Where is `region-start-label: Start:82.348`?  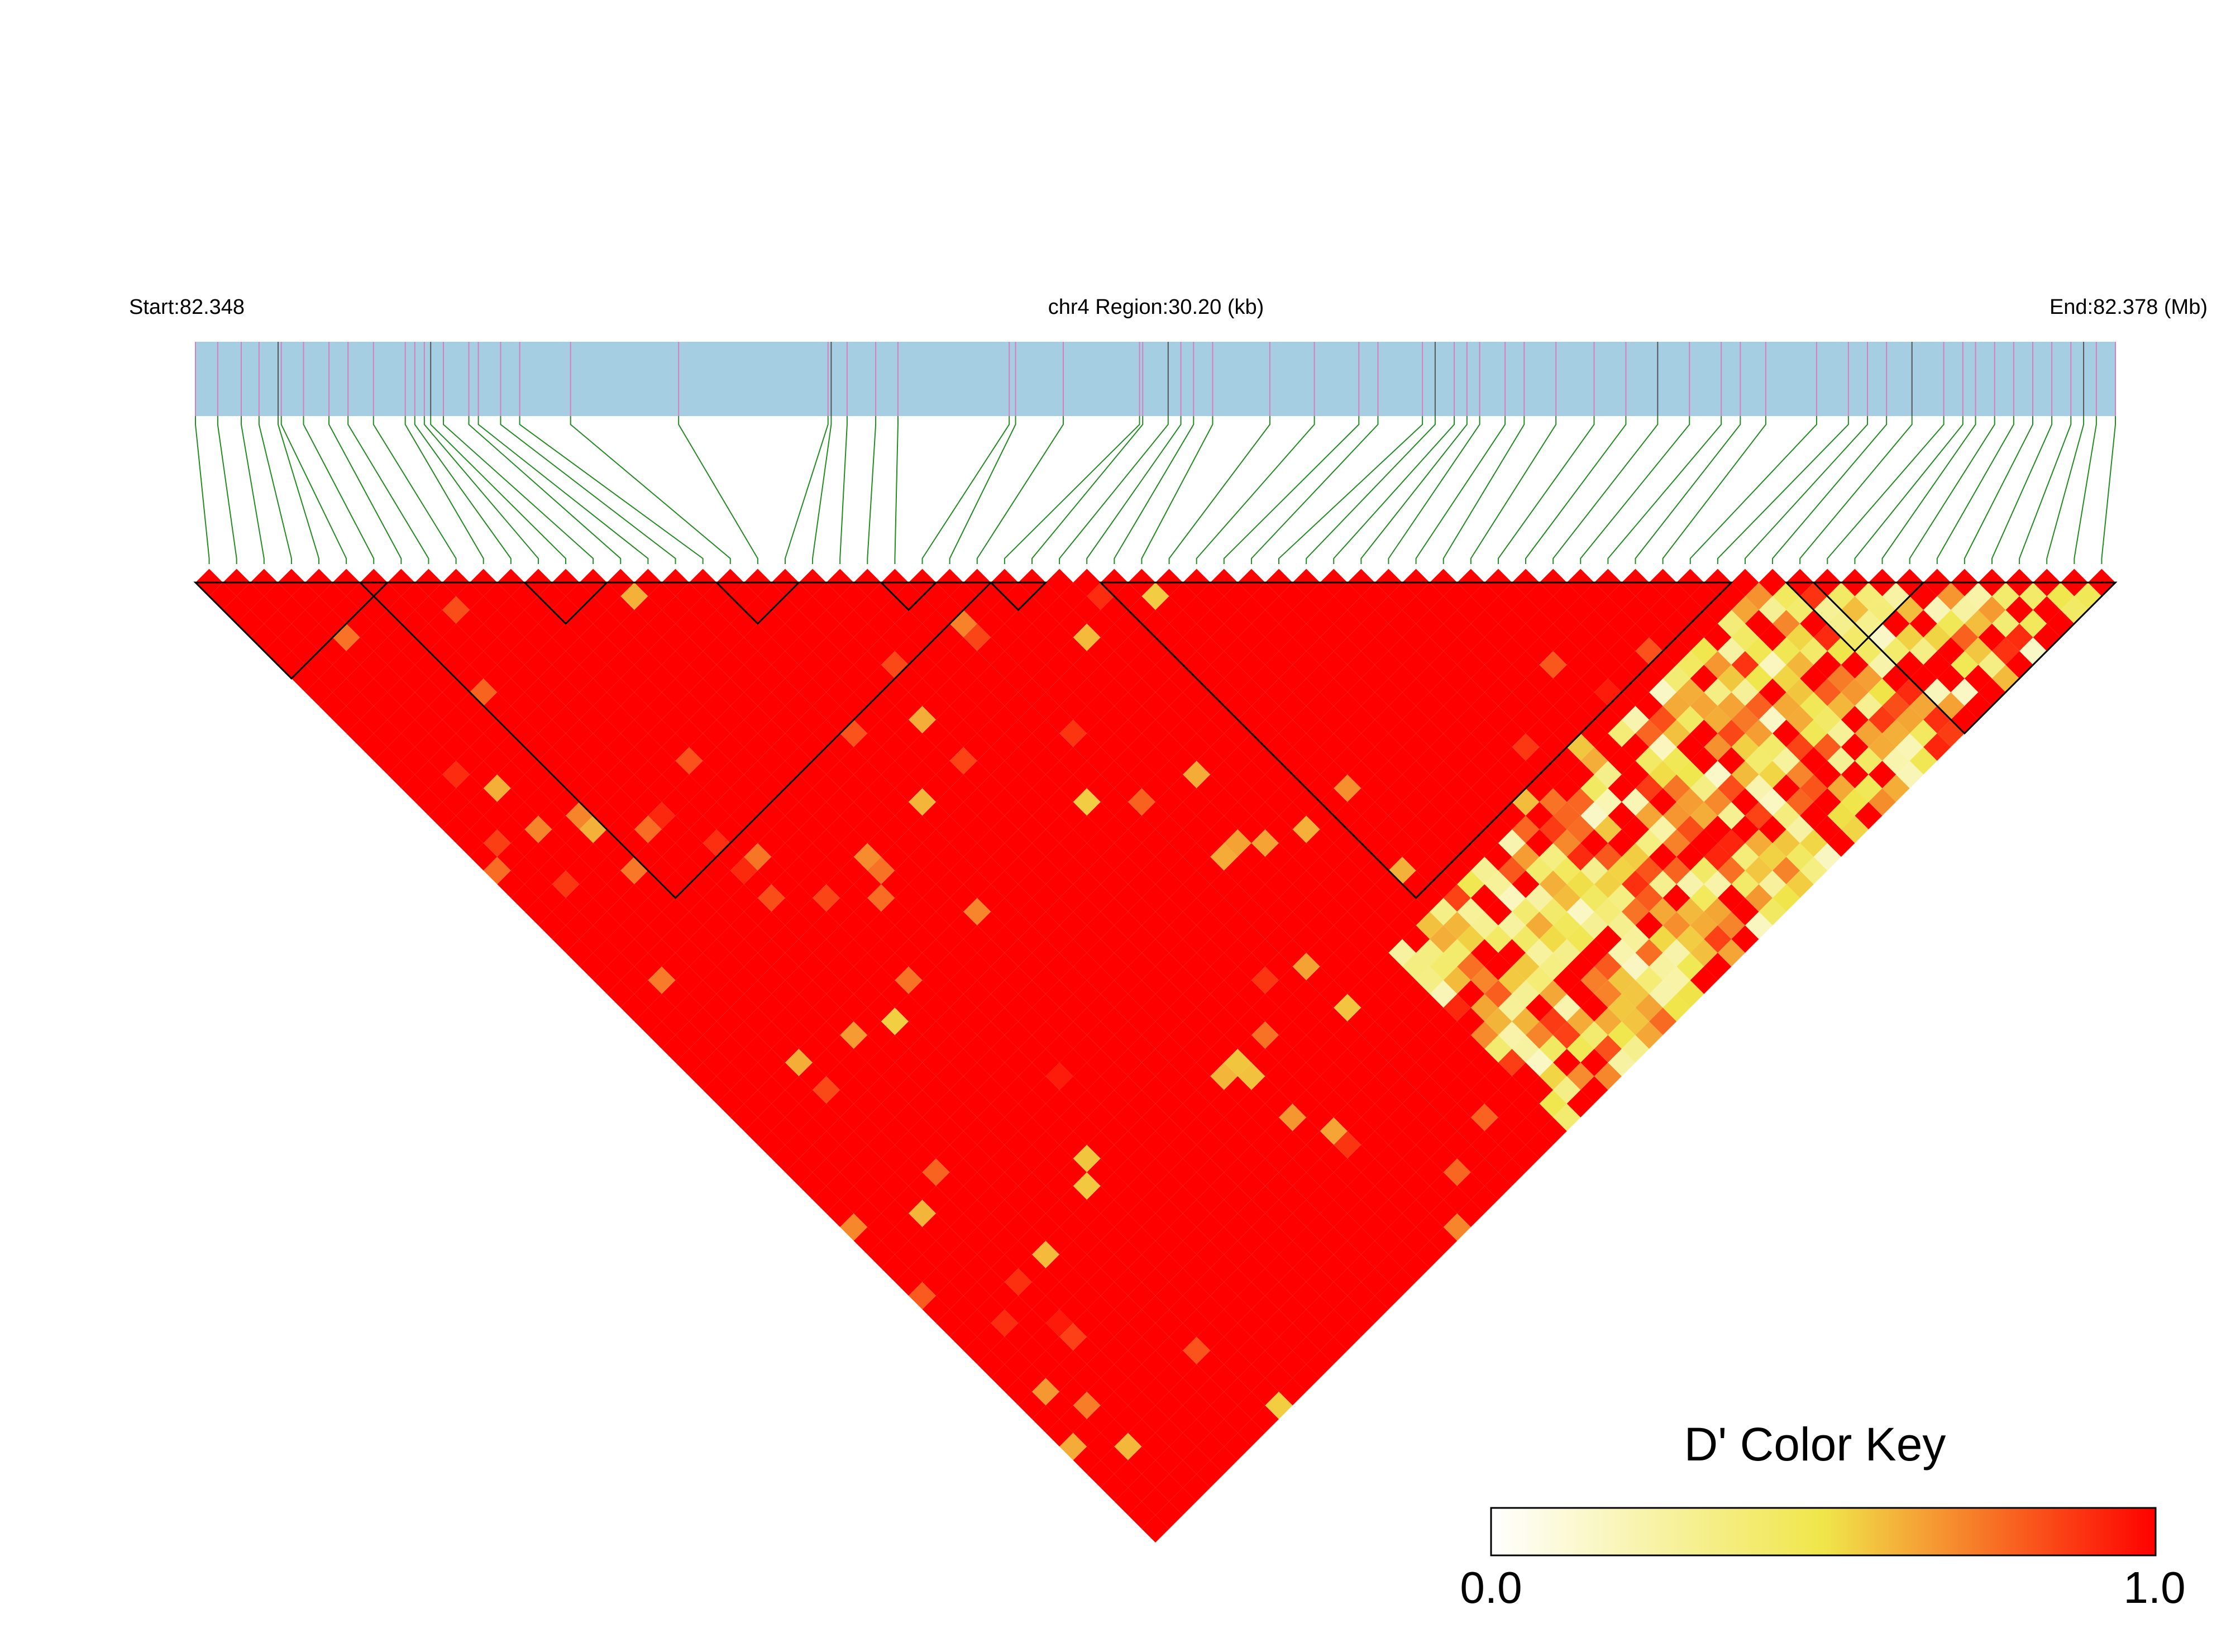 region-start-label: Start:82.348 is located at coordinates (187, 307).